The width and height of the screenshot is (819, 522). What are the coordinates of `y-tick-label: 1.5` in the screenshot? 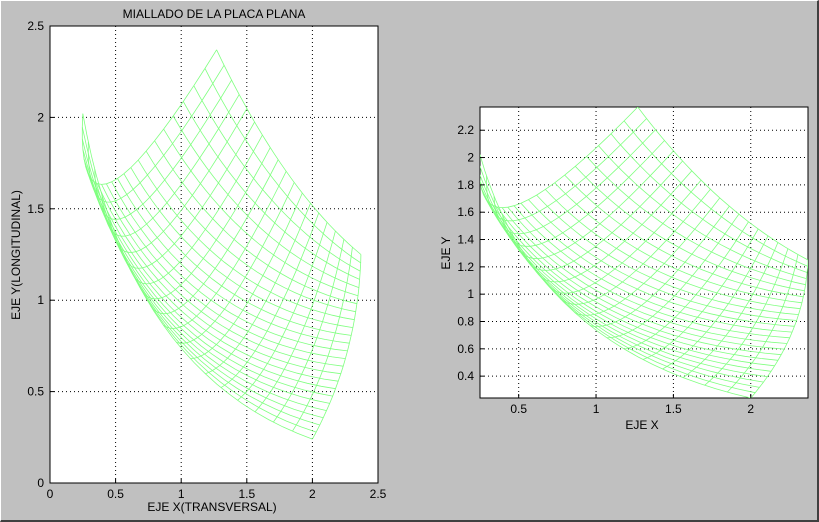 It's located at (35, 209).